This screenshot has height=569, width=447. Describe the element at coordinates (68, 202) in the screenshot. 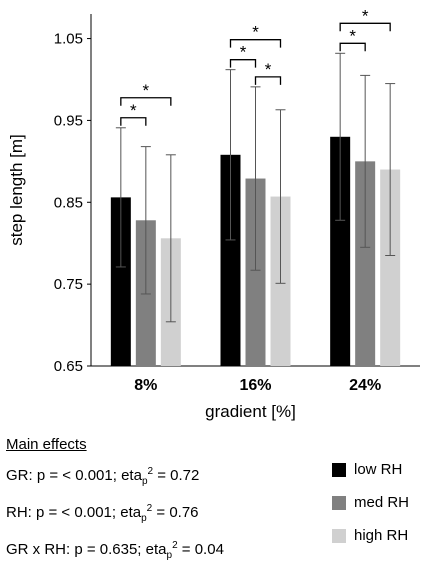

I see `y-tick-label: 0.85` at that location.